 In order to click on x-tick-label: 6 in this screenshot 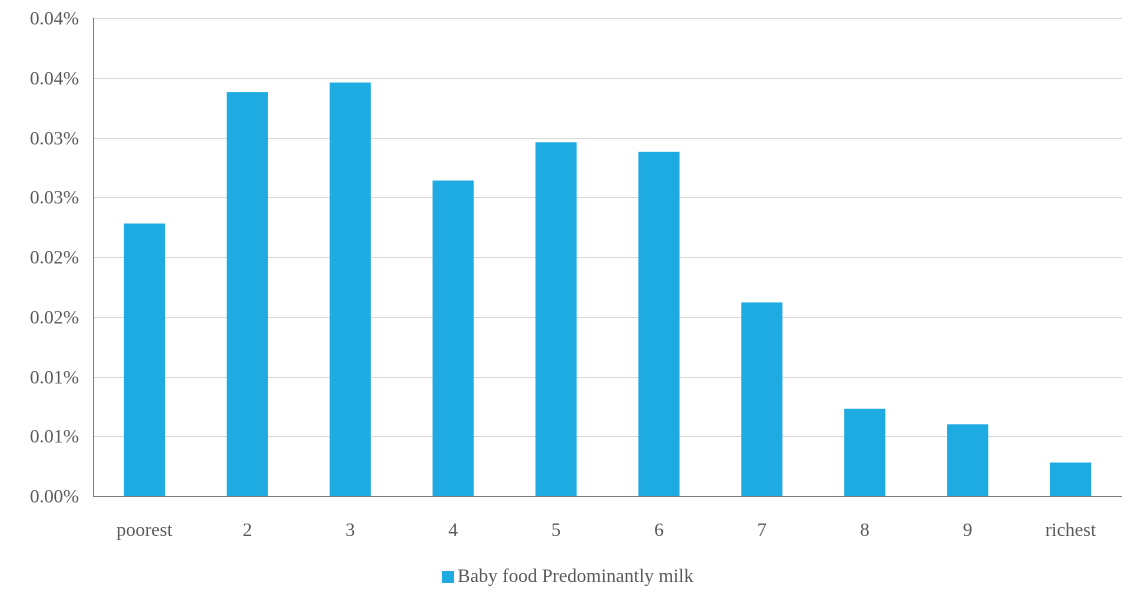, I will do `click(659, 530)`.